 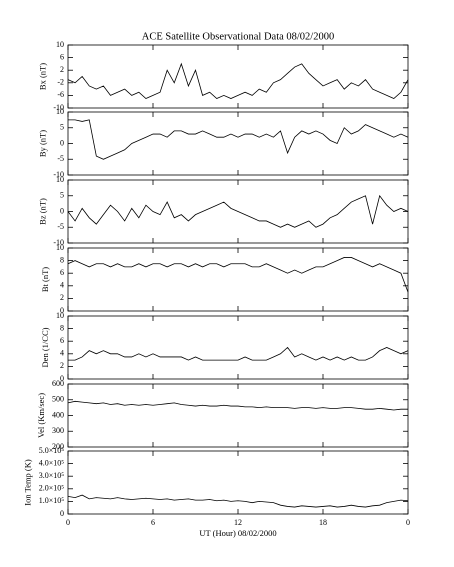 I want to click on y-axis-label: By (nT), so click(x=42, y=143).